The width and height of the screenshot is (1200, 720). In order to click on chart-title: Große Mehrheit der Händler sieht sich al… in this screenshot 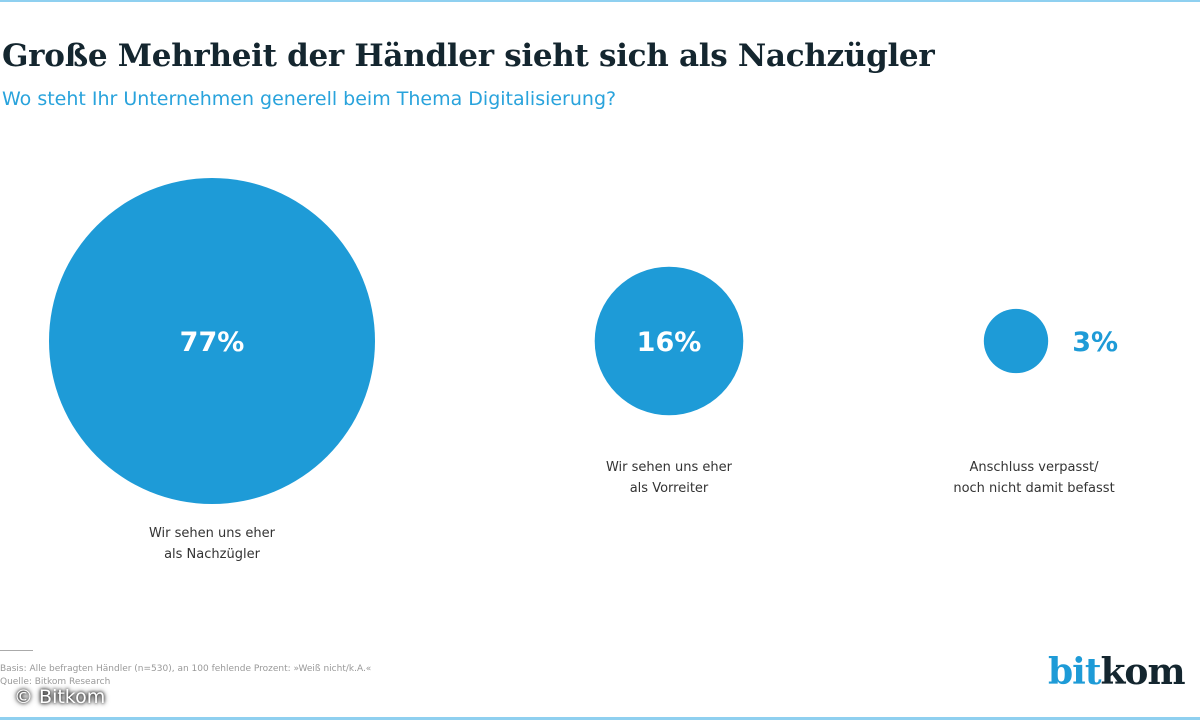, I will do `click(468, 56)`.